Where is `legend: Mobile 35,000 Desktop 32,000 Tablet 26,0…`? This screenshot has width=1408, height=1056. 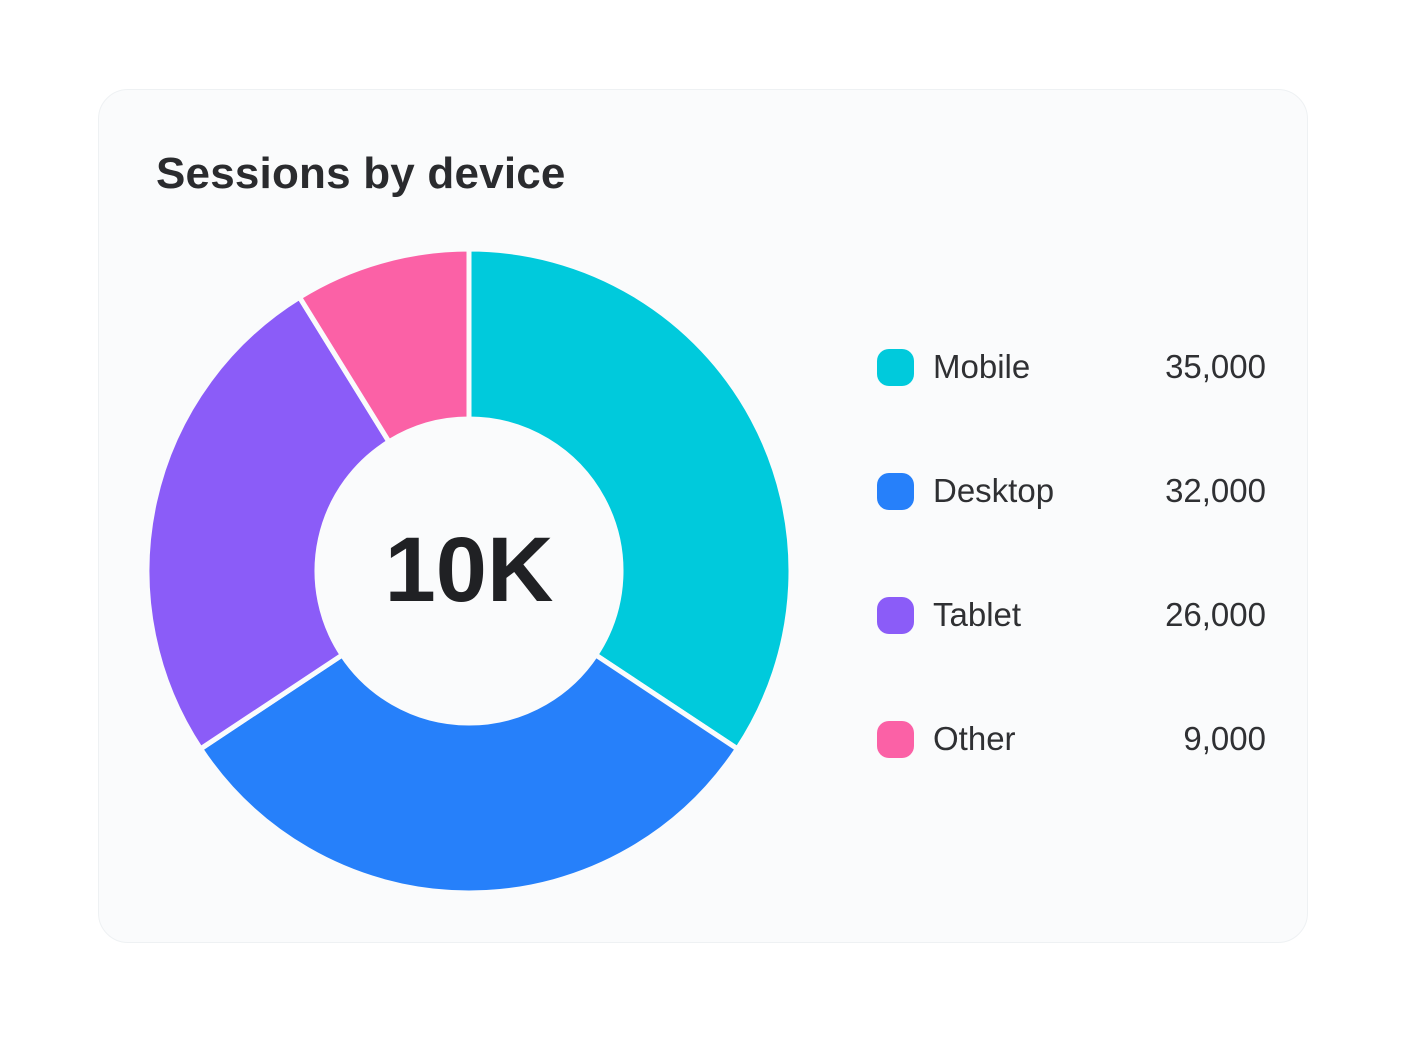 legend: Mobile 35,000 Desktop 32,000 Tablet 26,0… is located at coordinates (1073, 584).